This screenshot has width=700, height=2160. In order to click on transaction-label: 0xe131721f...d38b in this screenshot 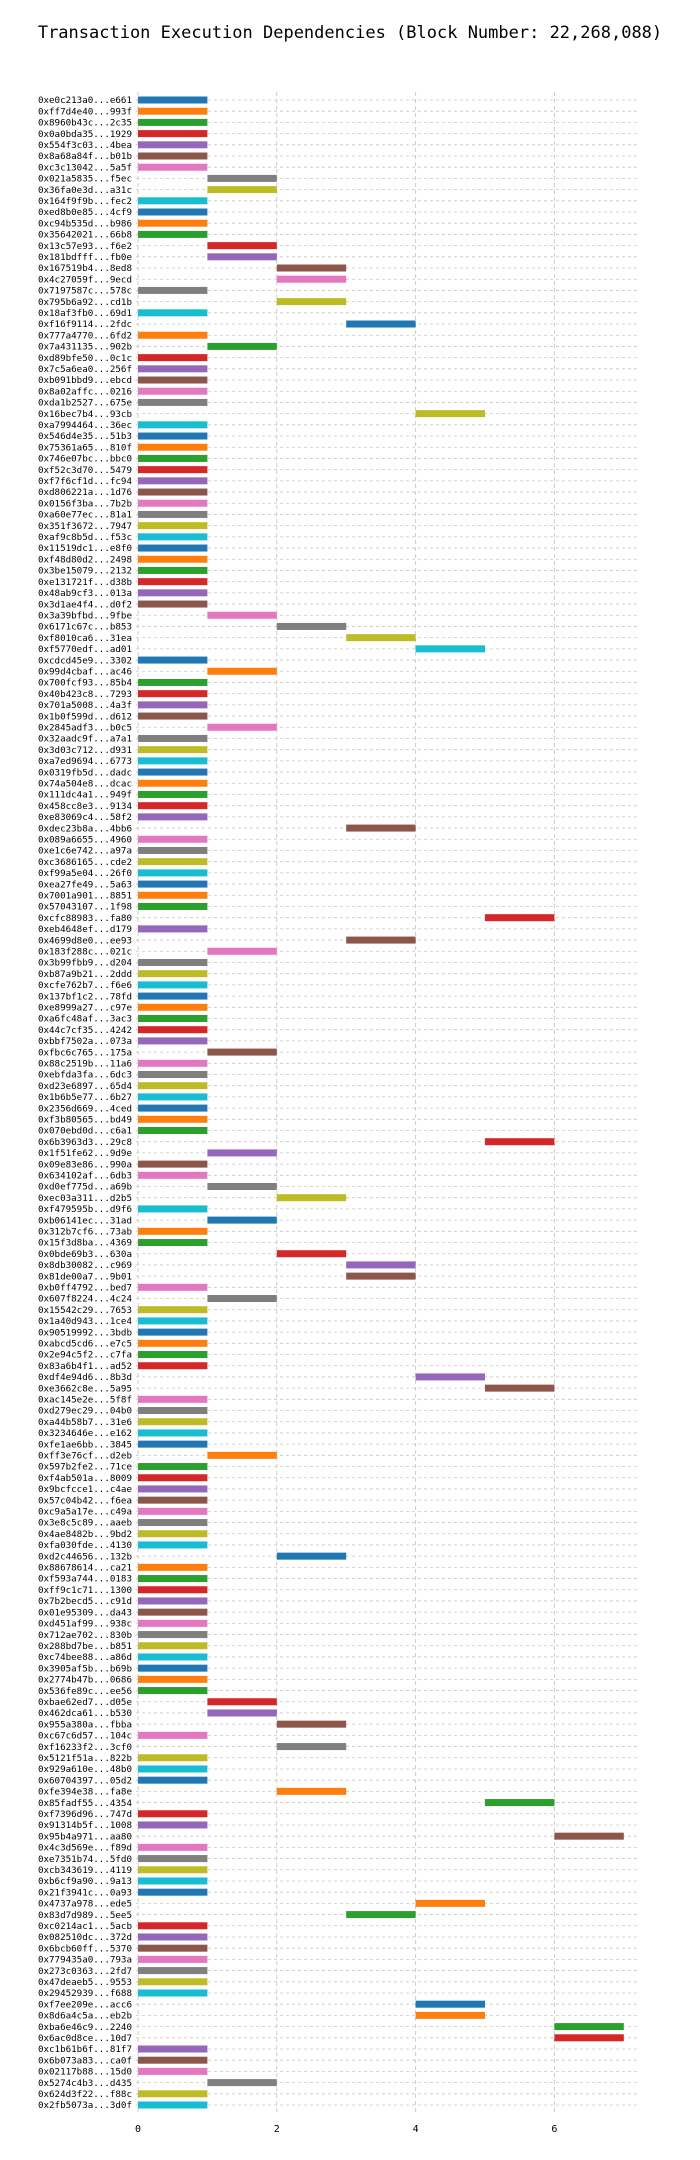, I will do `click(85, 582)`.